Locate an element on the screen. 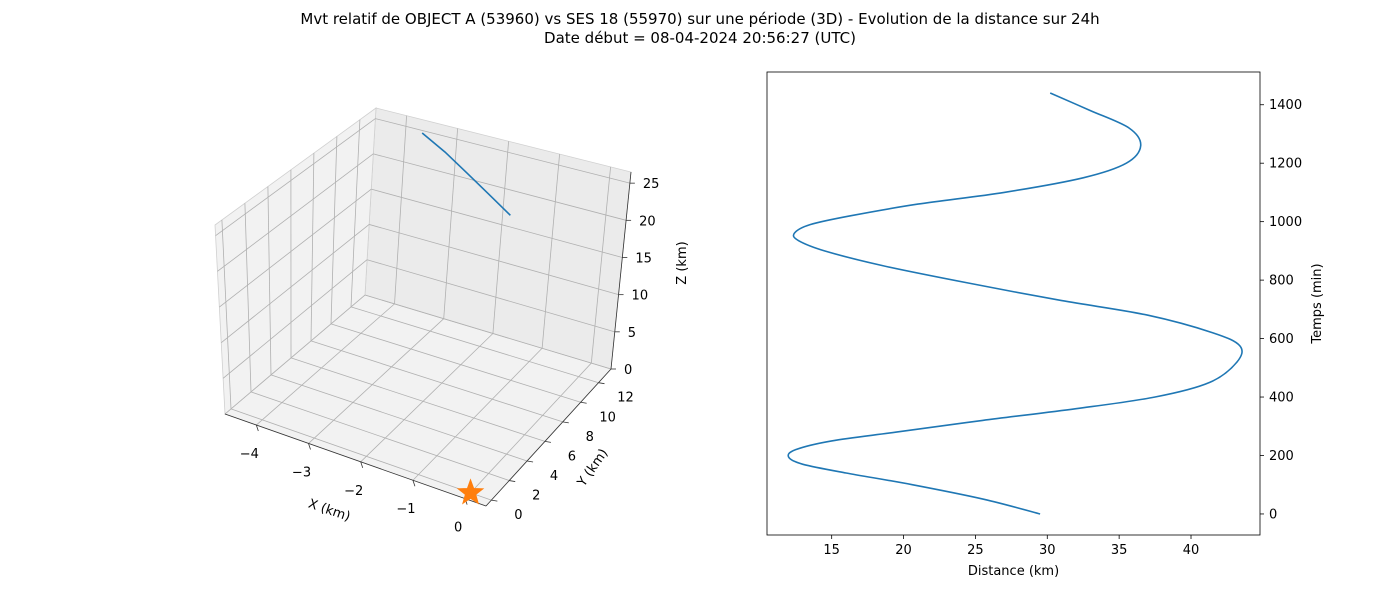 The width and height of the screenshot is (1400, 600). origin-star-marker is located at coordinates (470, 491).